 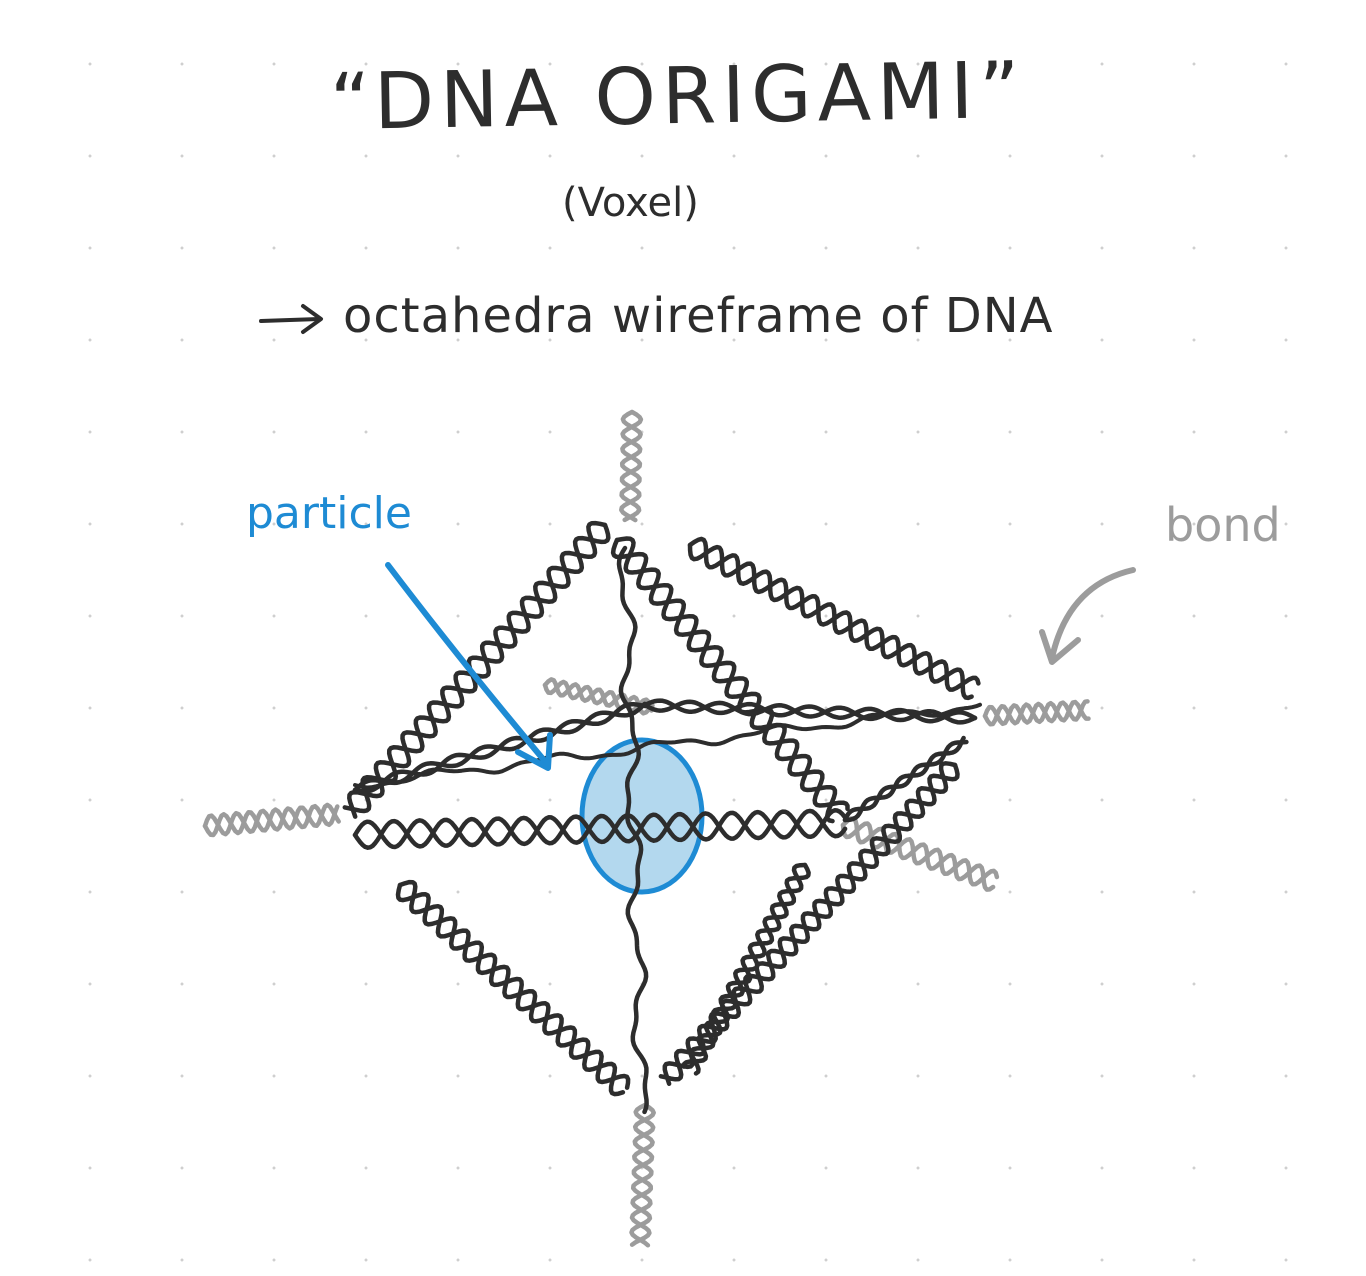 I want to click on right-arrow-icon, so click(x=291, y=319).